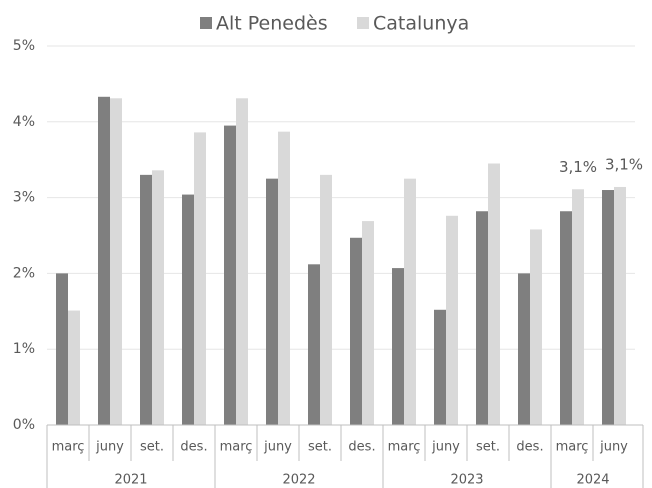 This screenshot has height=488, width=652. I want to click on y-tick-label: 1%, so click(24, 349).